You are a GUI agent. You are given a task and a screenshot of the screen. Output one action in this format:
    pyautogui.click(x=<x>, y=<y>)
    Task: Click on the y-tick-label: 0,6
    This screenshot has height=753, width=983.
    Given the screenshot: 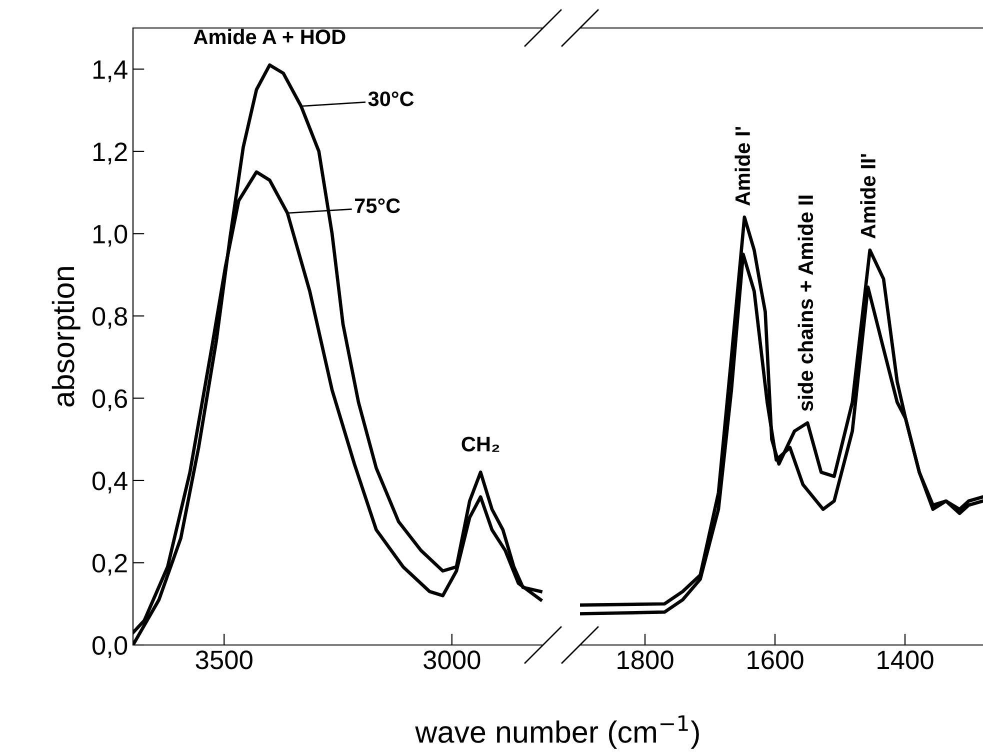 What is the action you would take?
    pyautogui.click(x=109, y=400)
    